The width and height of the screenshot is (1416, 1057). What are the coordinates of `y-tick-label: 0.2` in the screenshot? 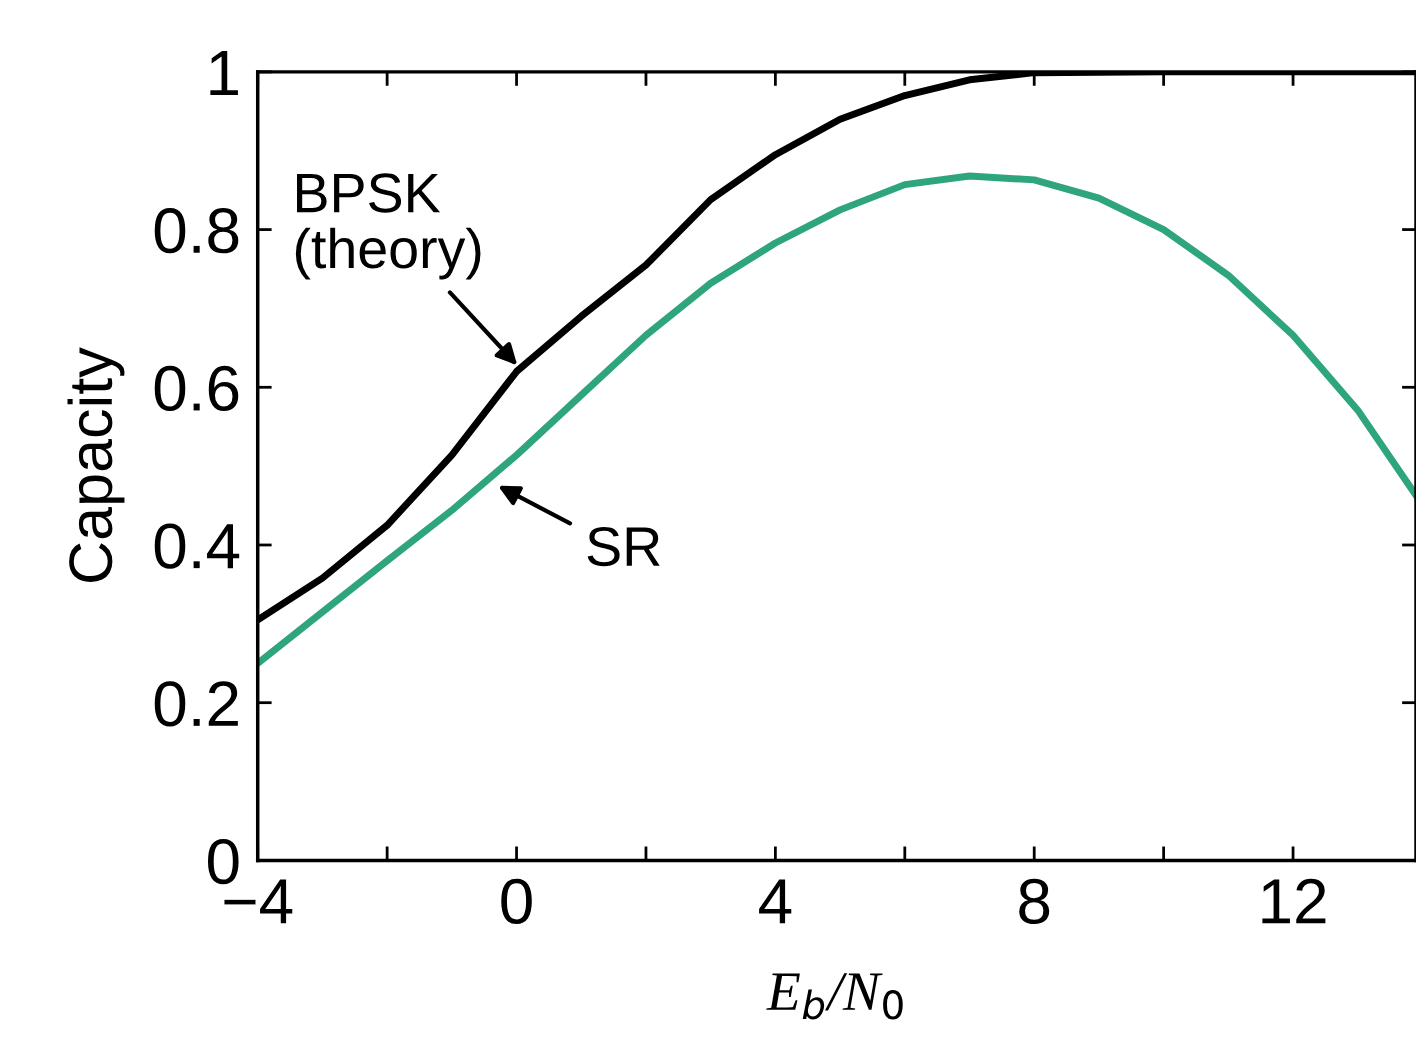 It's located at (196, 704).